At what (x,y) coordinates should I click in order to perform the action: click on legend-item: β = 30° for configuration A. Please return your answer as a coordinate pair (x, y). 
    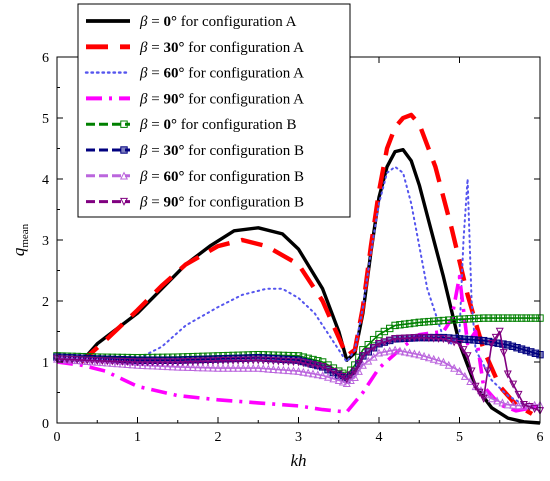
    Looking at the image, I should click on (195, 48).